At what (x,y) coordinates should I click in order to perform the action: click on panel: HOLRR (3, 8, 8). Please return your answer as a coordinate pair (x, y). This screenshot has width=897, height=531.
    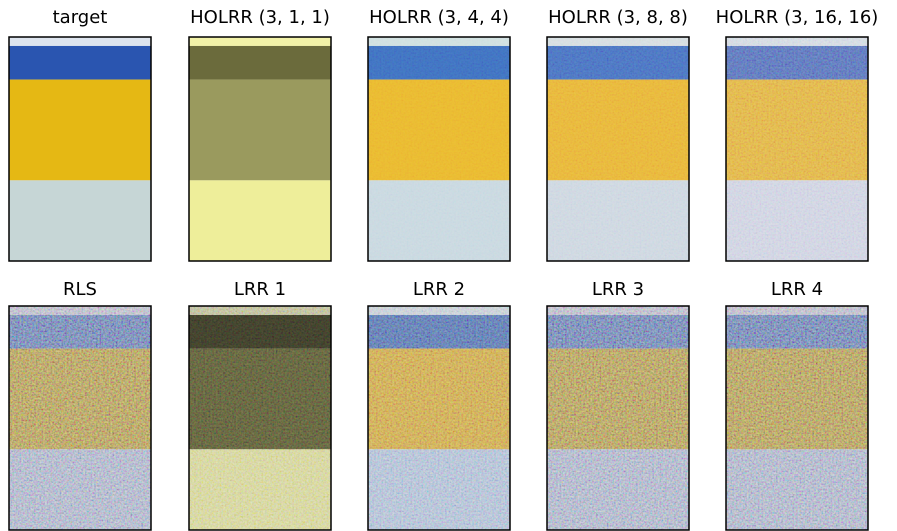
    Looking at the image, I should click on (618, 134).